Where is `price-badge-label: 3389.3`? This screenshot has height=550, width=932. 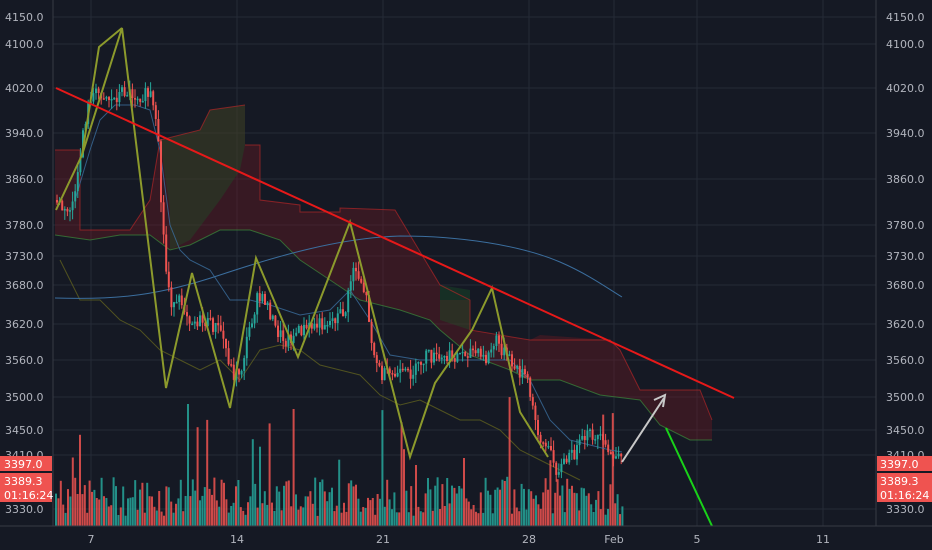
price-badge-label: 3389.3 is located at coordinates (899, 481).